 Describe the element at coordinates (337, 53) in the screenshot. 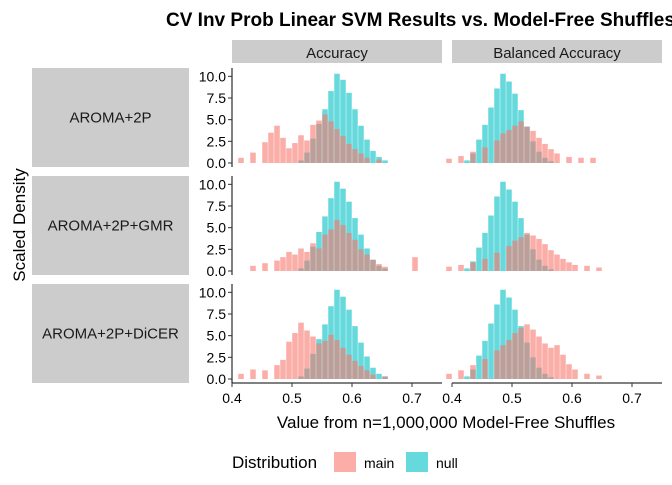

I see `column-strip-label: Accuracy` at that location.